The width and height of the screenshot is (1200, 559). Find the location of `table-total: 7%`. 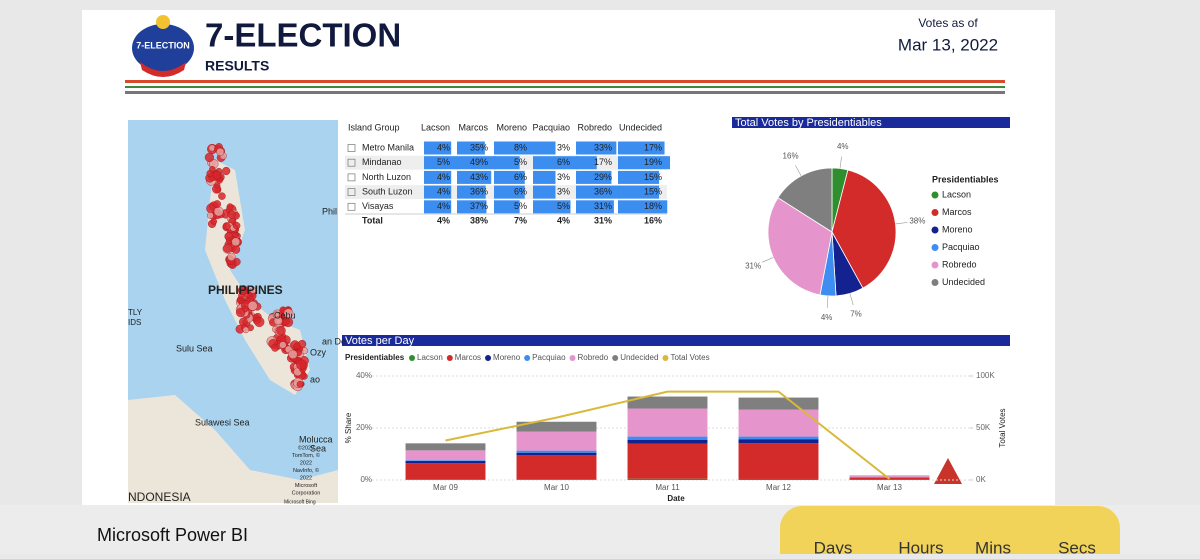

table-total: 7% is located at coordinates (520, 220).